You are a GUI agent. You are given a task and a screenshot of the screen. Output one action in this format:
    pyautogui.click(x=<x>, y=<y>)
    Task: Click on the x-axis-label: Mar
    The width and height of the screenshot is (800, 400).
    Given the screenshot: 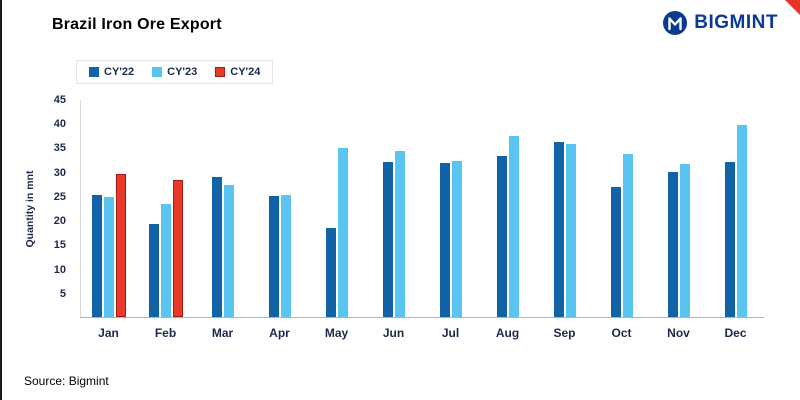 What is the action you would take?
    pyautogui.click(x=222, y=333)
    